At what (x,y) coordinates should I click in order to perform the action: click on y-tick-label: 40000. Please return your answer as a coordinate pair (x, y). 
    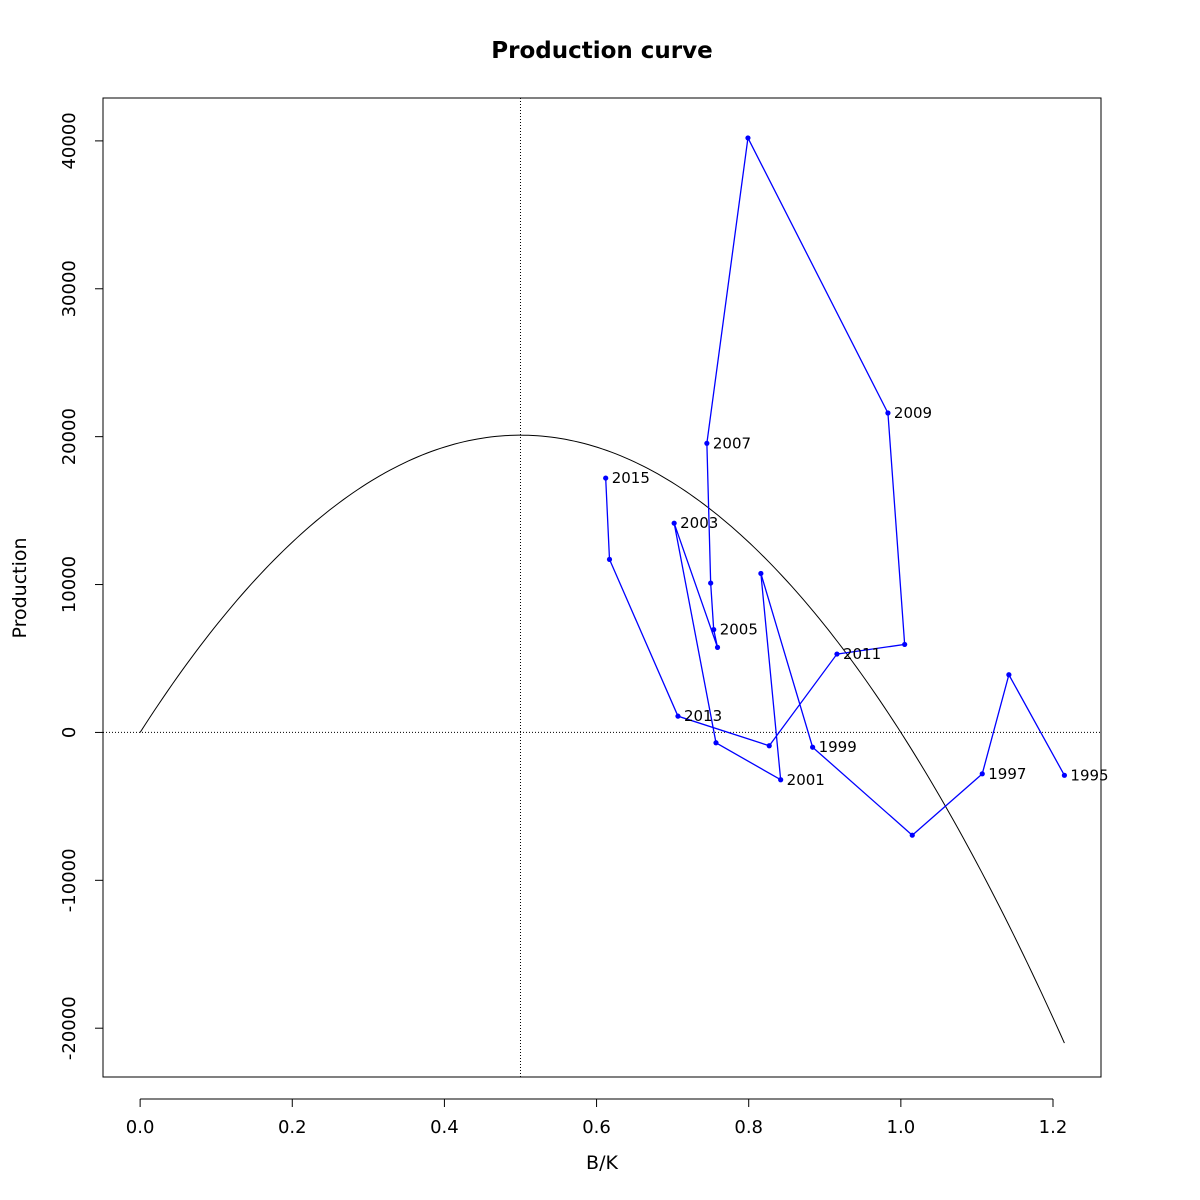
    Looking at the image, I should click on (69, 140).